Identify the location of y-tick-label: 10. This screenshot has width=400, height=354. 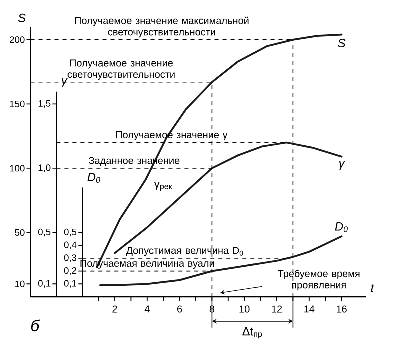
(20, 284).